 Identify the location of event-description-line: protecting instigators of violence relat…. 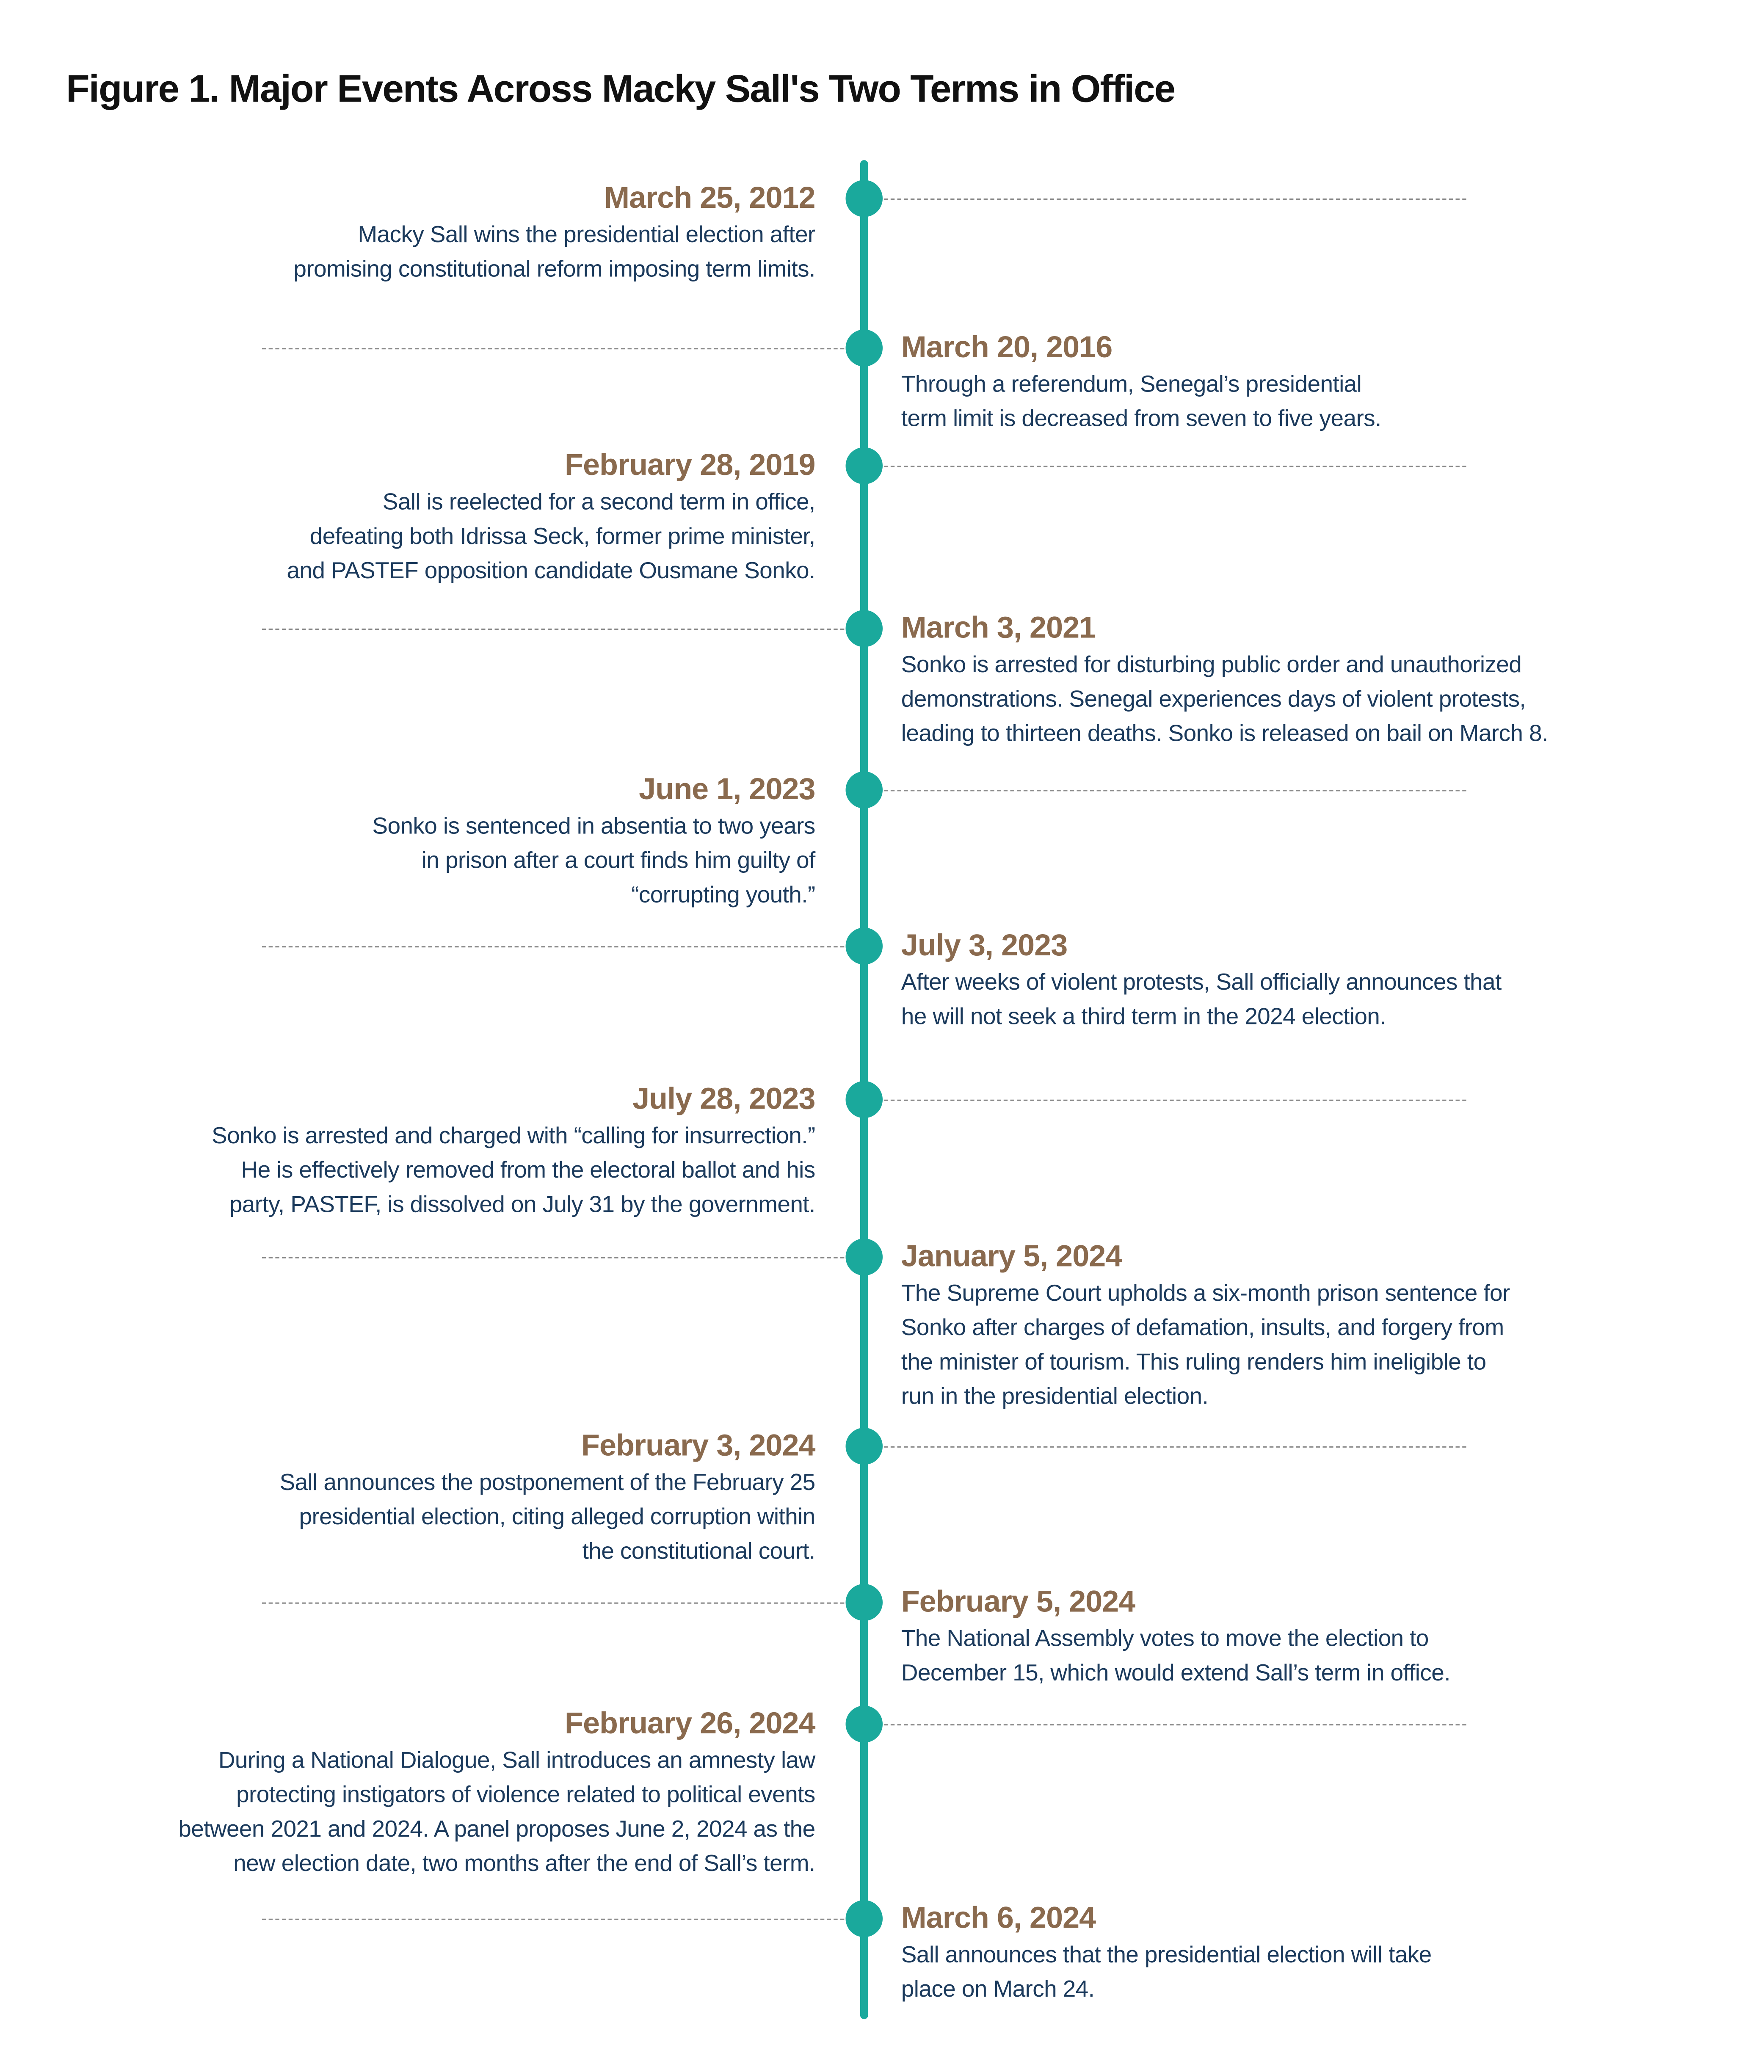
(525, 1795).